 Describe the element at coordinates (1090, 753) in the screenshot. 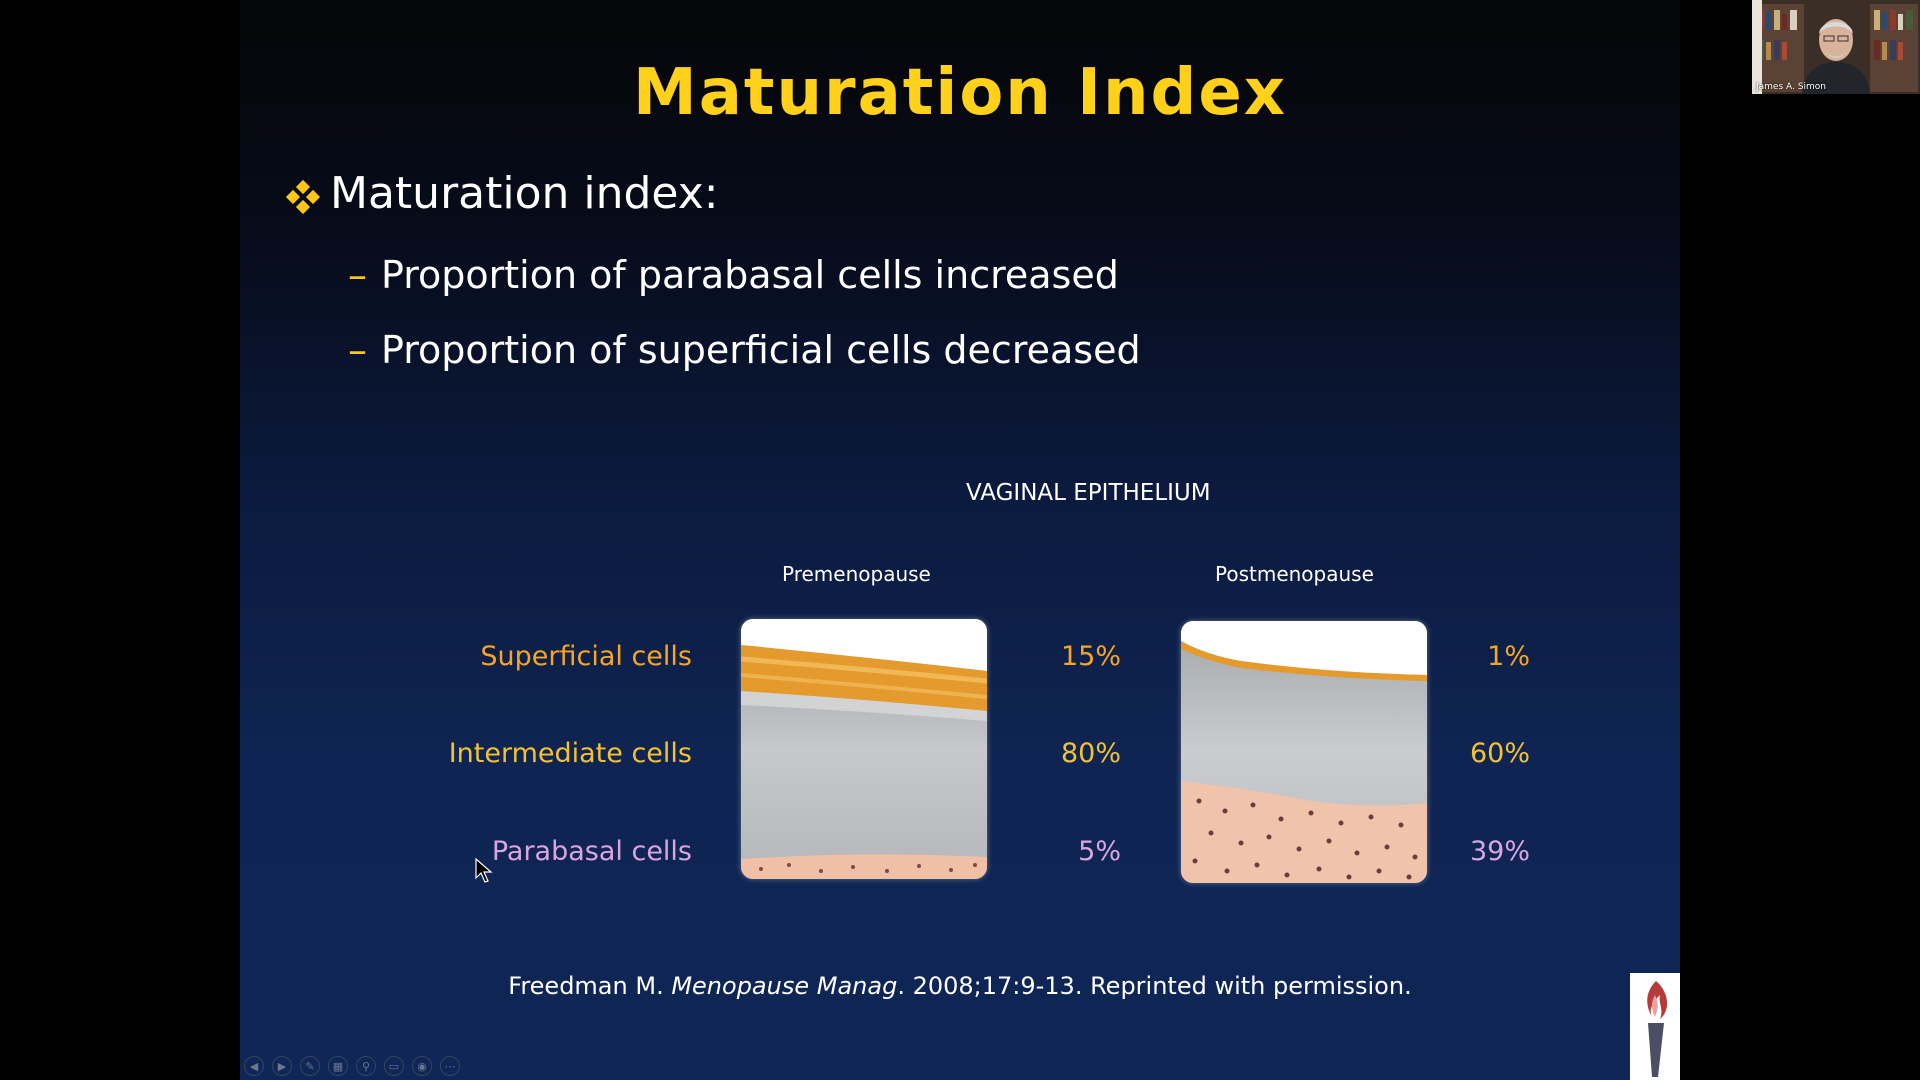

I see `pct-pre-intermediate: 80%` at that location.